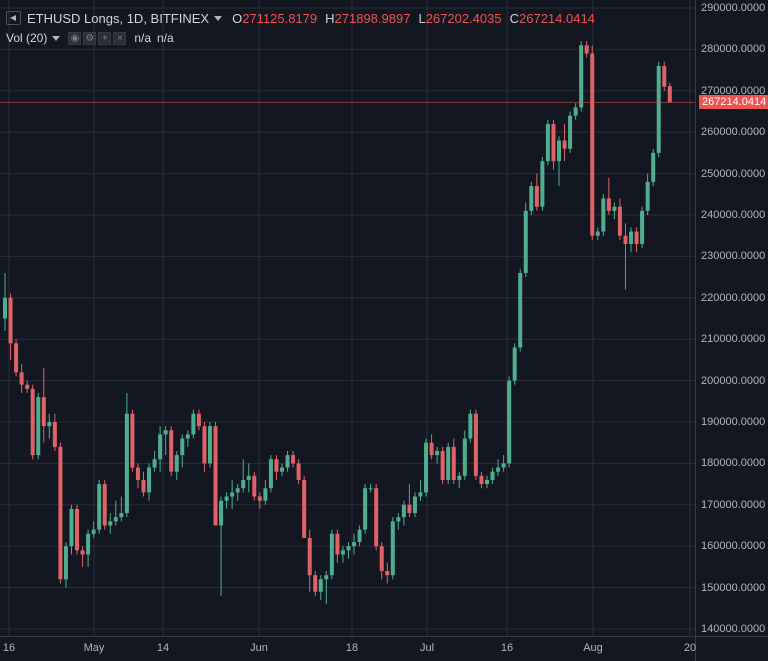 Image resolution: width=768 pixels, height=661 pixels. I want to click on time-tick-label: Jul, so click(427, 648).